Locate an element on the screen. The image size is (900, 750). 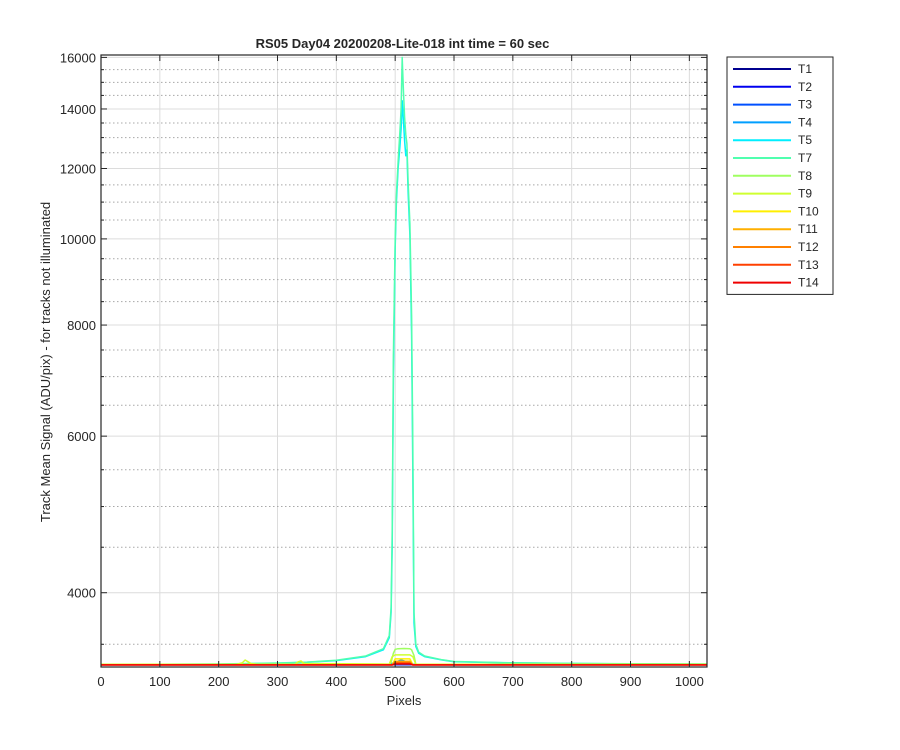
y-tick-label: 12000 is located at coordinates (78, 168).